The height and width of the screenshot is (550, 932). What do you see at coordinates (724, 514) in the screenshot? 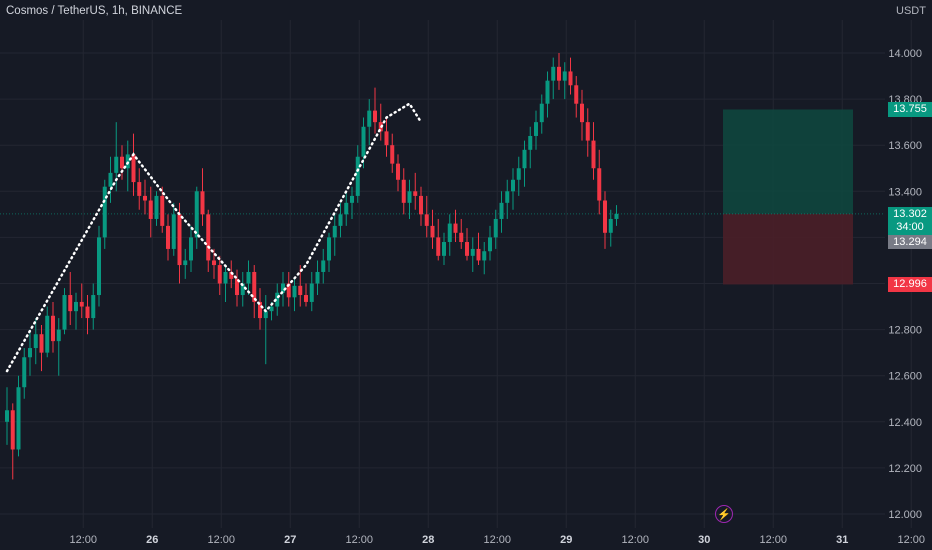
I see `lightning-bolt-icon: ⚡` at bounding box center [724, 514].